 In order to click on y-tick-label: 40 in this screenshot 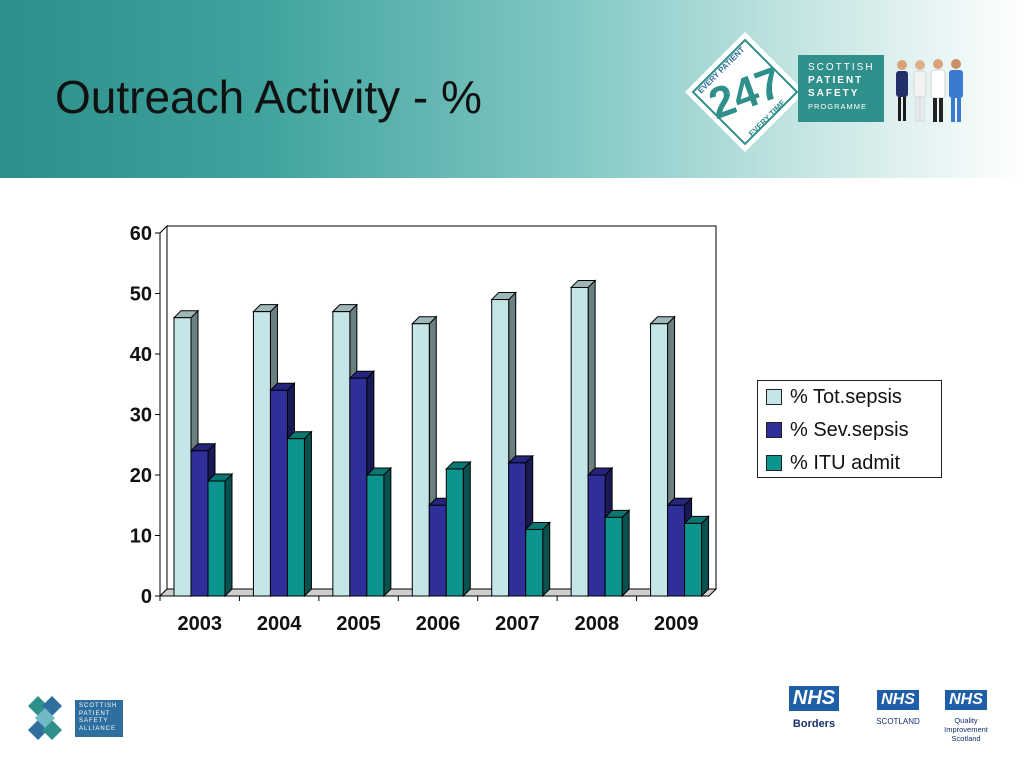, I will do `click(141, 355)`.